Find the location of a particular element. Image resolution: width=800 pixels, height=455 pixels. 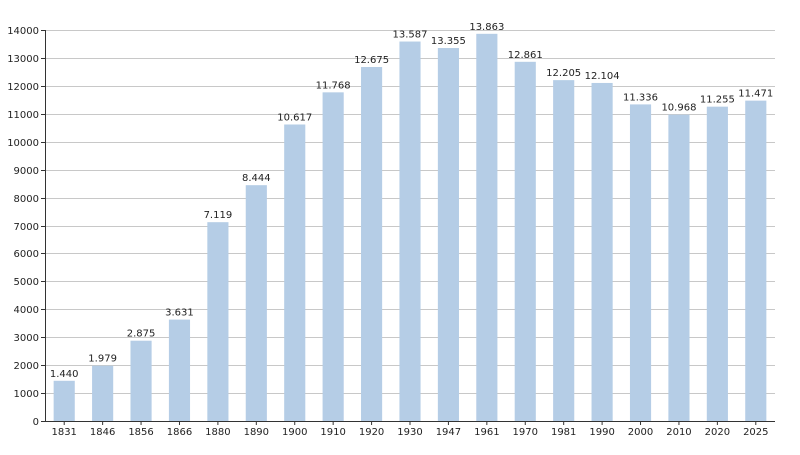

data-label: 3.631 is located at coordinates (179, 313).